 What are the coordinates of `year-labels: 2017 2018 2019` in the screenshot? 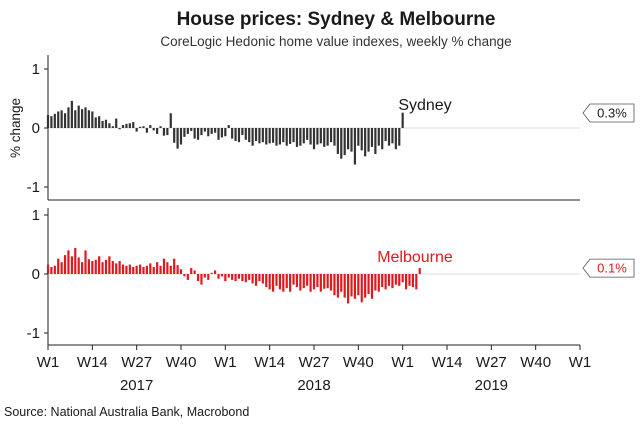 It's located at (314, 385).